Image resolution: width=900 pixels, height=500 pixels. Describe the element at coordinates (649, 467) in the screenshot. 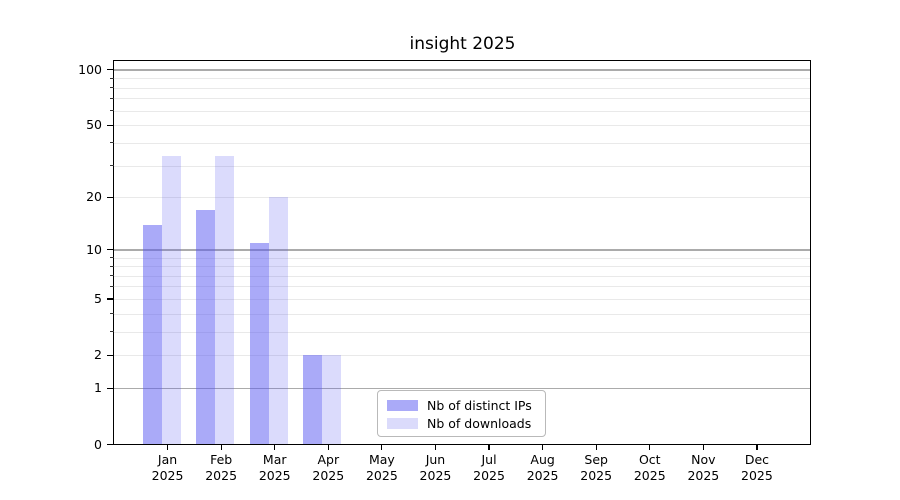

I see `x-tick-label: Oct 2025` at that location.